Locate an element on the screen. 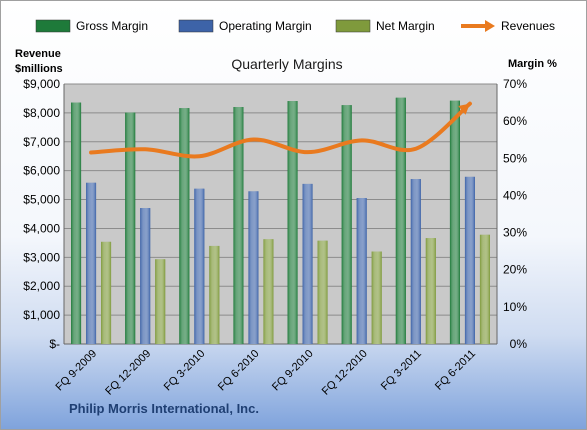 The width and height of the screenshot is (587, 430). left-tick-label: $2,000 is located at coordinates (41, 286).